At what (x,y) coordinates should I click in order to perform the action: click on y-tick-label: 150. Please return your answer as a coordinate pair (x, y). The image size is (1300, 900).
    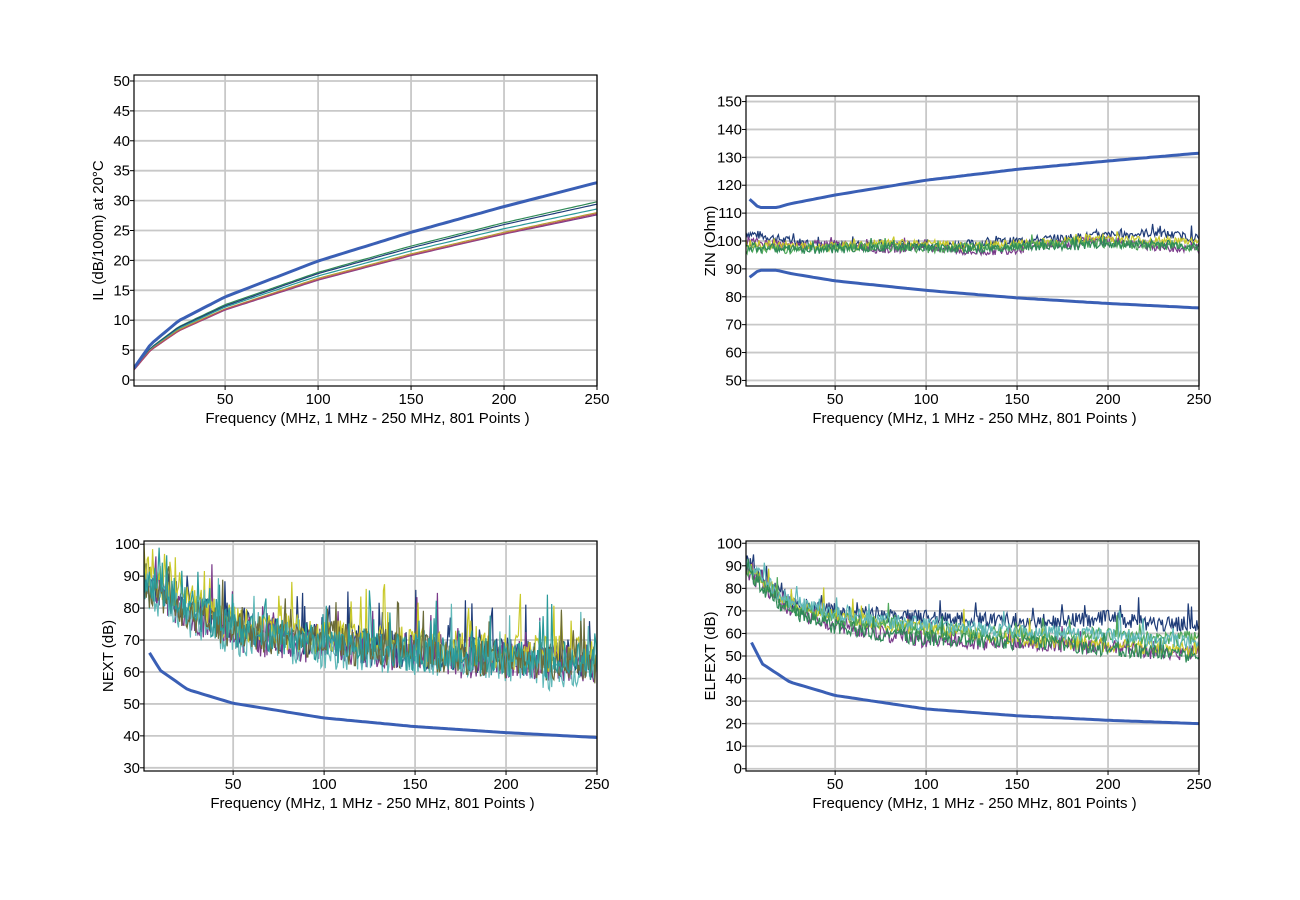
    Looking at the image, I should click on (729, 102).